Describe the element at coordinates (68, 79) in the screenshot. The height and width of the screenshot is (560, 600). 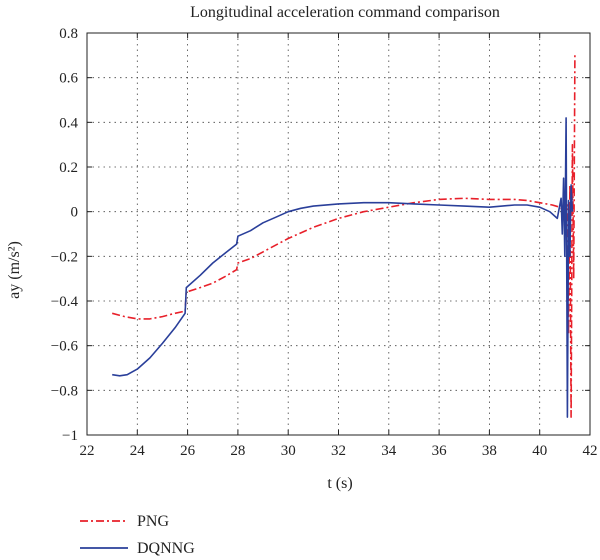
I see `y-tick-label: 0.6` at that location.